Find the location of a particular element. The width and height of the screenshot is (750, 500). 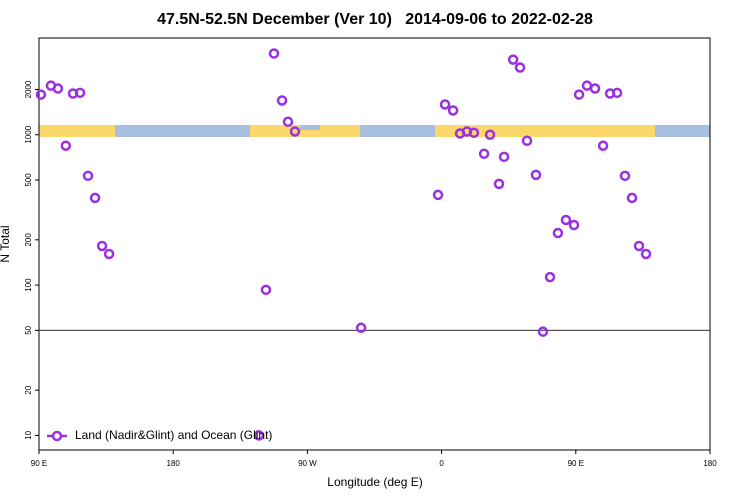

y-tick-label: 10 is located at coordinates (28, 434).